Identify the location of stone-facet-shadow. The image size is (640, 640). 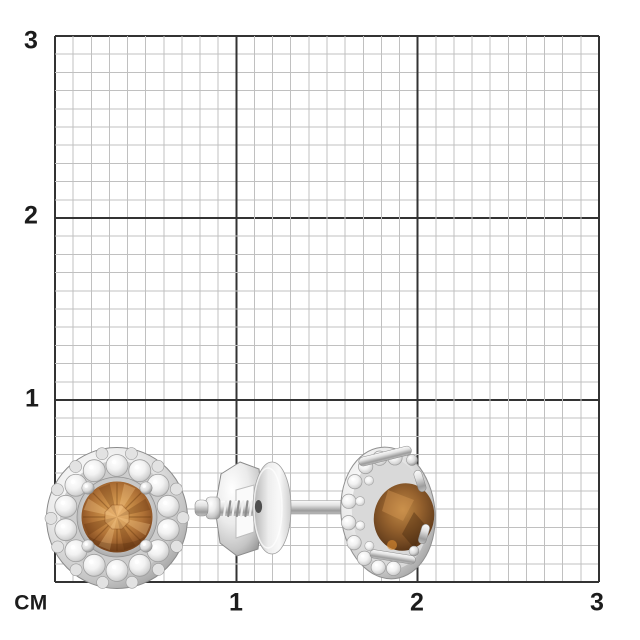
(415, 530).